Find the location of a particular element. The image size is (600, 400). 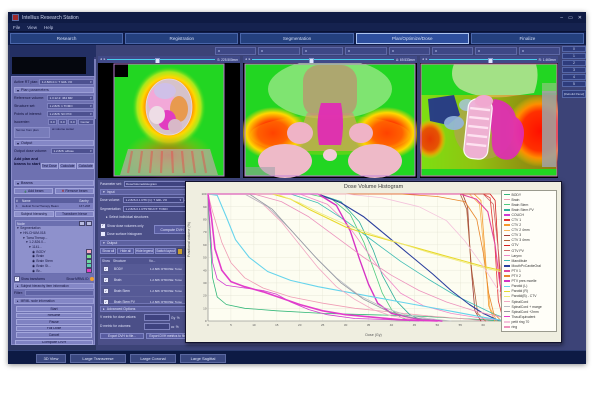

structure-row: ✓ Brain Stem 1.2.826: RTDOSE: Tomo is located at coordinates (145, 291).